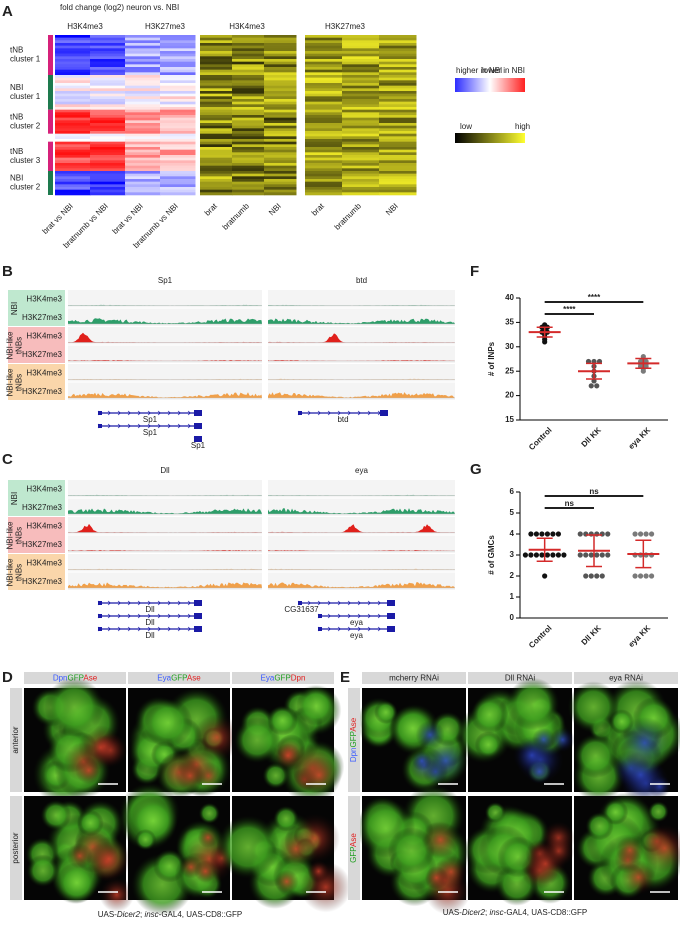 The height and width of the screenshot is (925, 680). I want to click on y-tick-label: 3, so click(512, 554).